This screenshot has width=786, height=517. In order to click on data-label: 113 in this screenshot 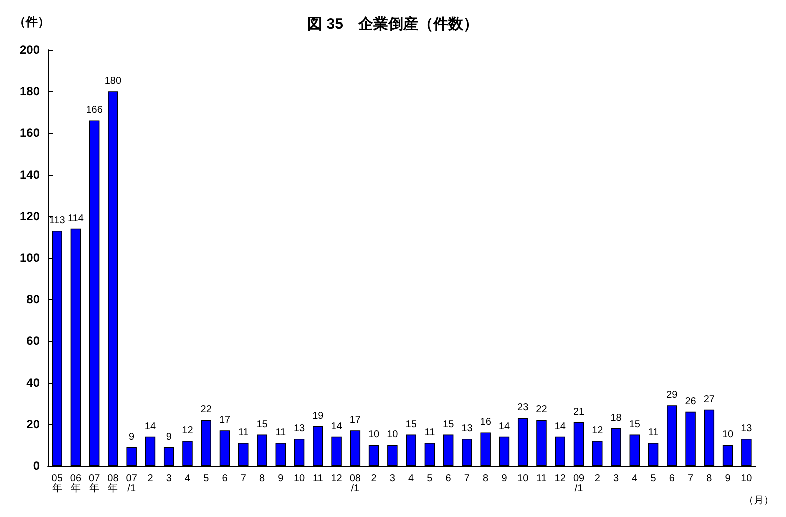, I will do `click(57, 220)`.